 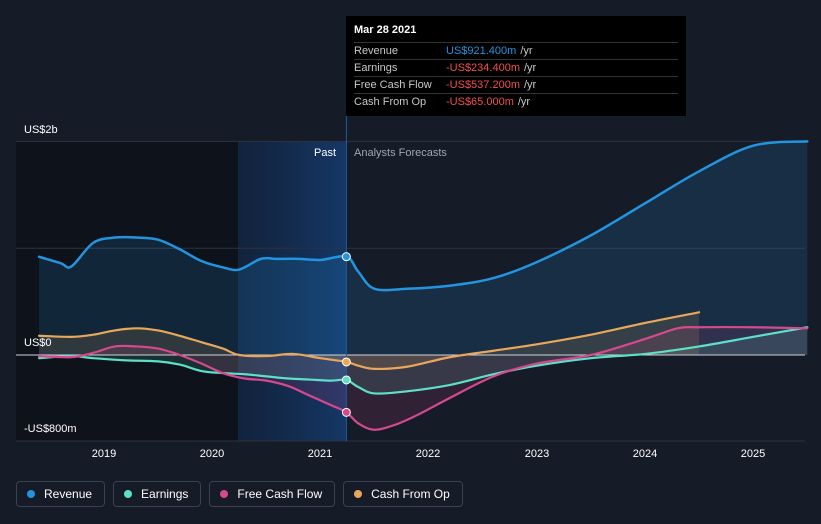 What do you see at coordinates (410, 494) in the screenshot?
I see `legend-label: Cash From Op` at bounding box center [410, 494].